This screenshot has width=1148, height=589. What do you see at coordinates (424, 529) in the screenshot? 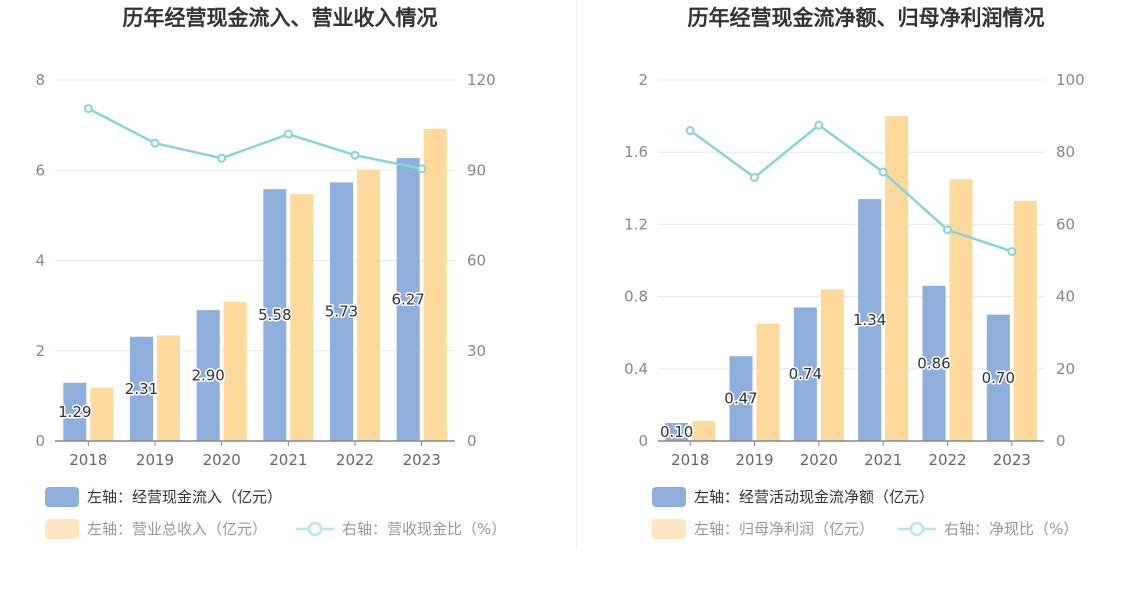
I see `legend-label: 右轴：营收现金比（%）` at bounding box center [424, 529].